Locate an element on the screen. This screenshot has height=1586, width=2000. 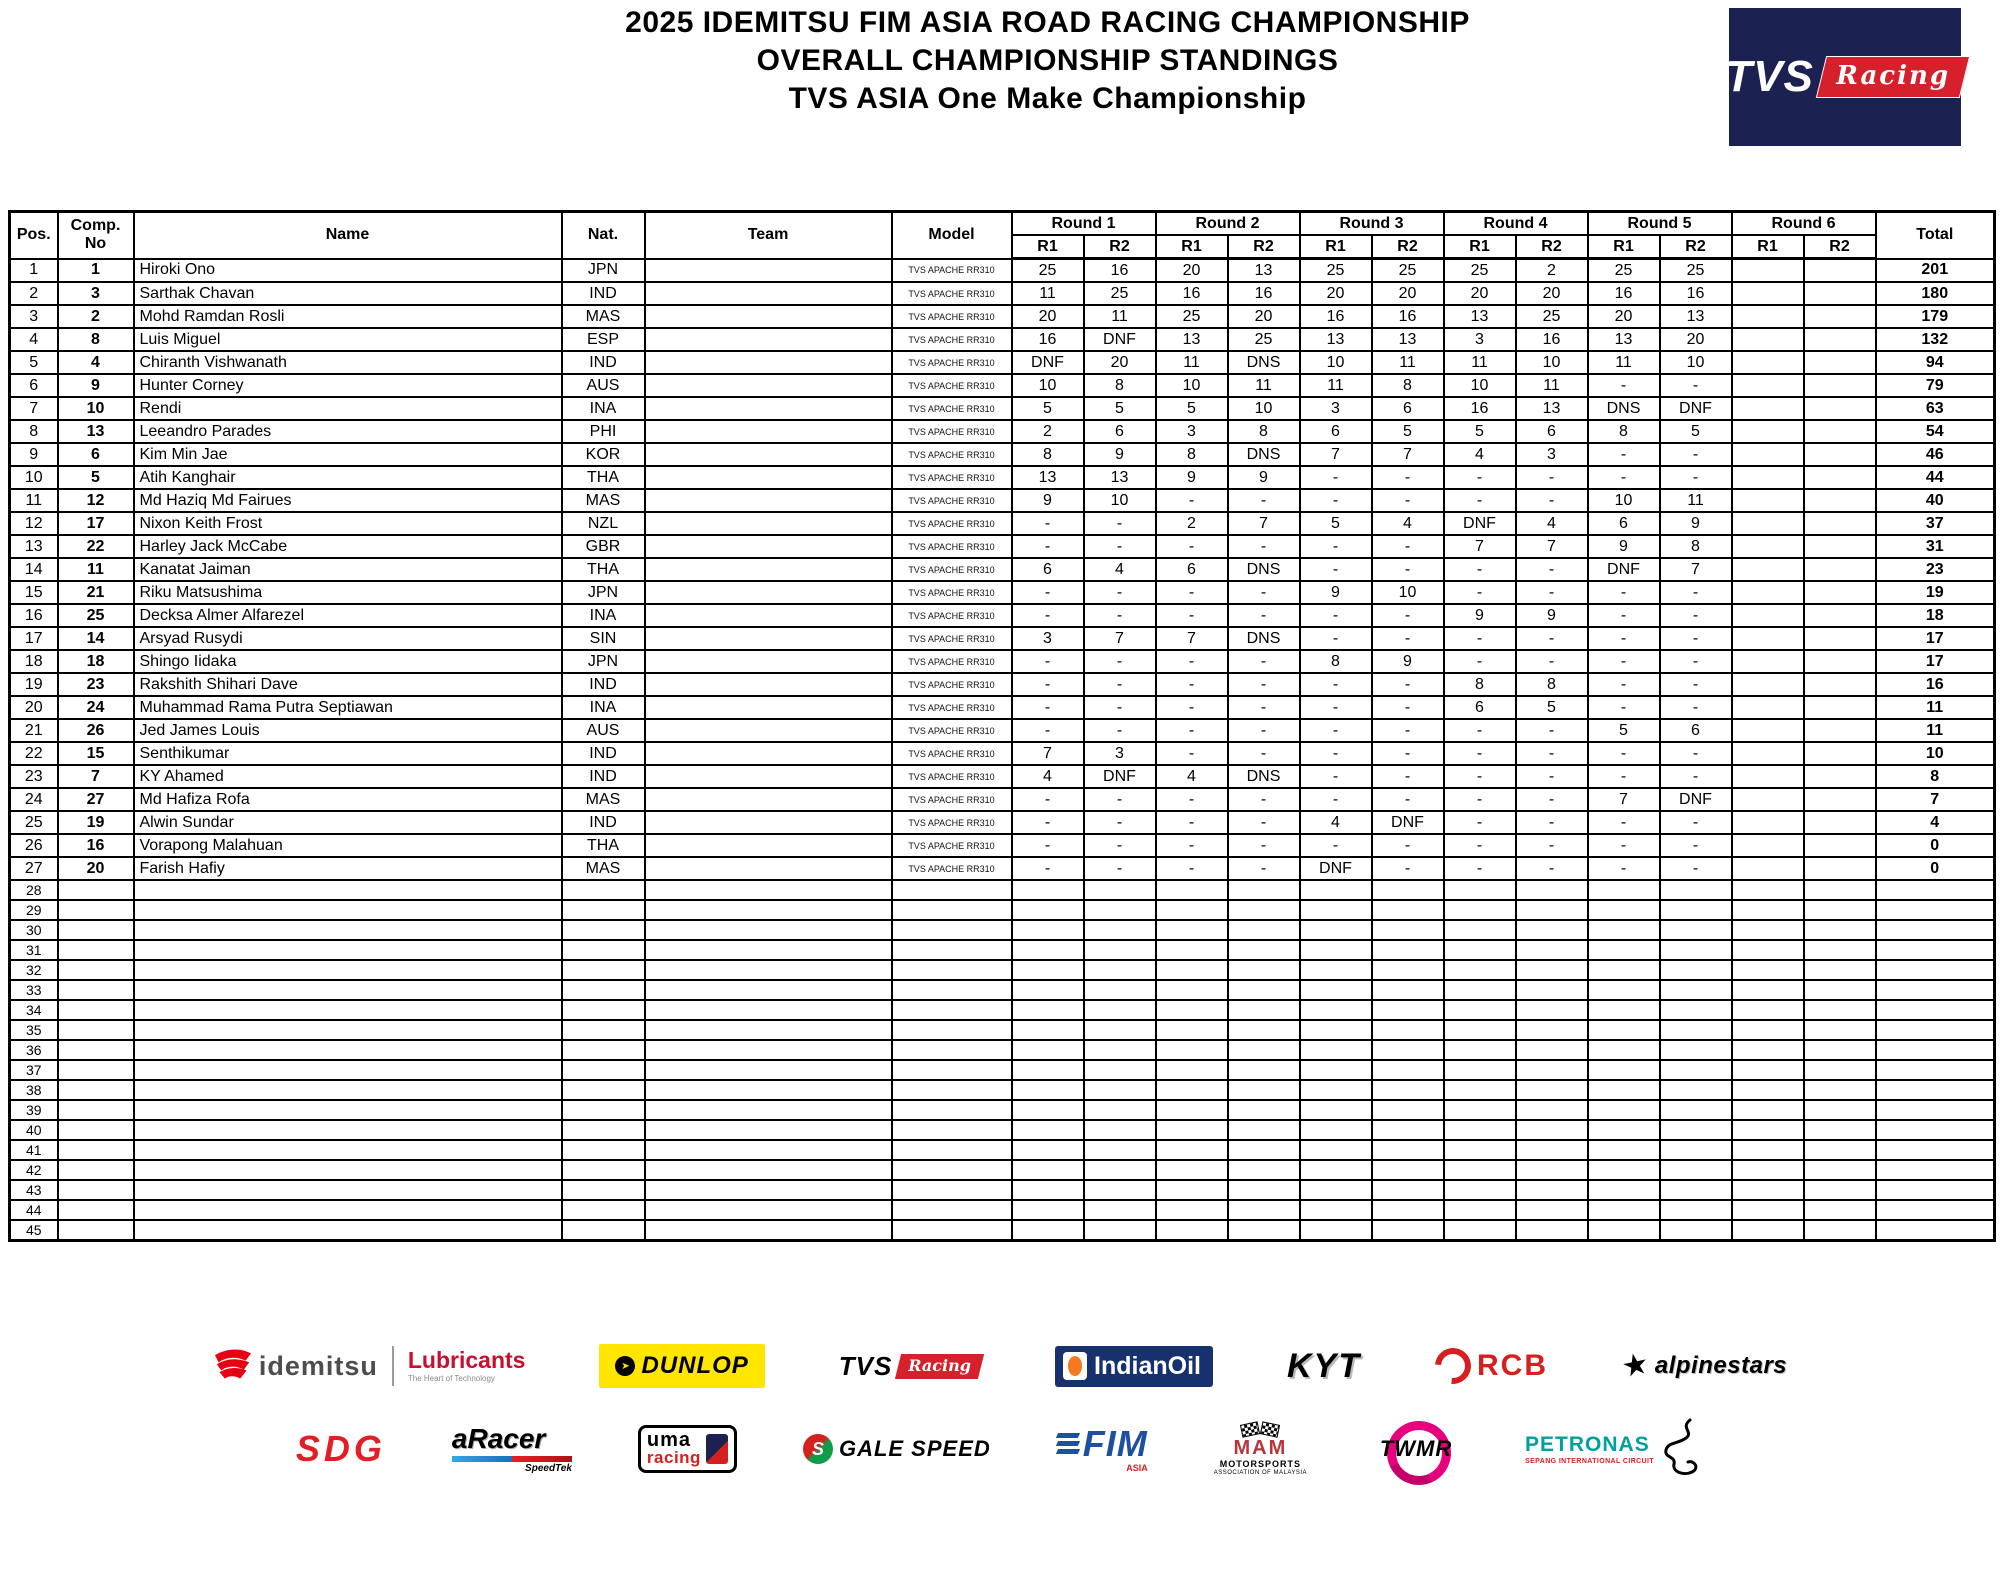
result-cell: 20 is located at coordinates (1335, 293).